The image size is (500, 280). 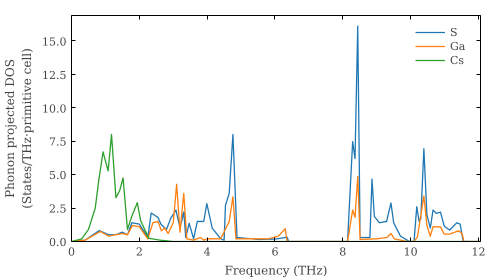 What do you see at coordinates (18, 128) in the screenshot?
I see `y-axis-title: Phonon projected DOS (States/THz·primitive cell)` at bounding box center [18, 128].